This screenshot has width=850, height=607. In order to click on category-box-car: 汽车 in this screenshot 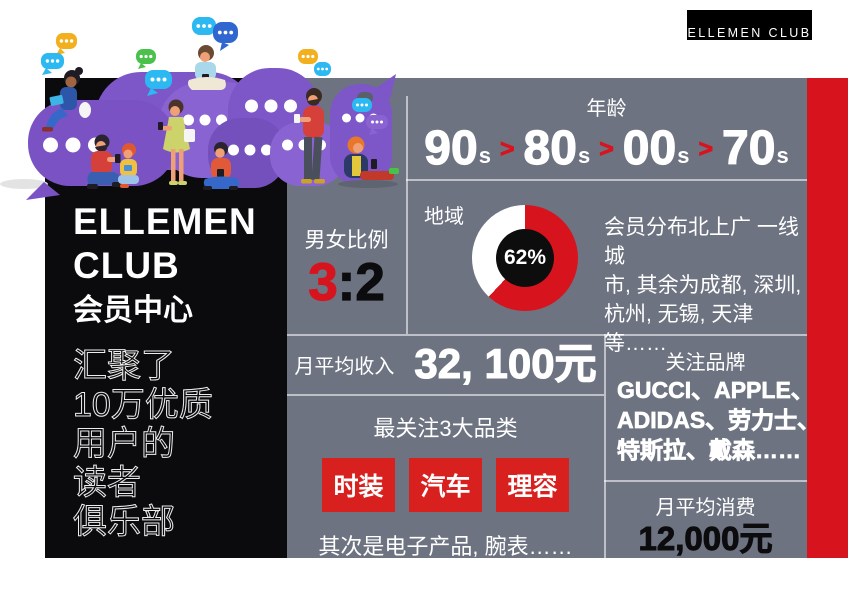, I will do `click(445, 485)`.